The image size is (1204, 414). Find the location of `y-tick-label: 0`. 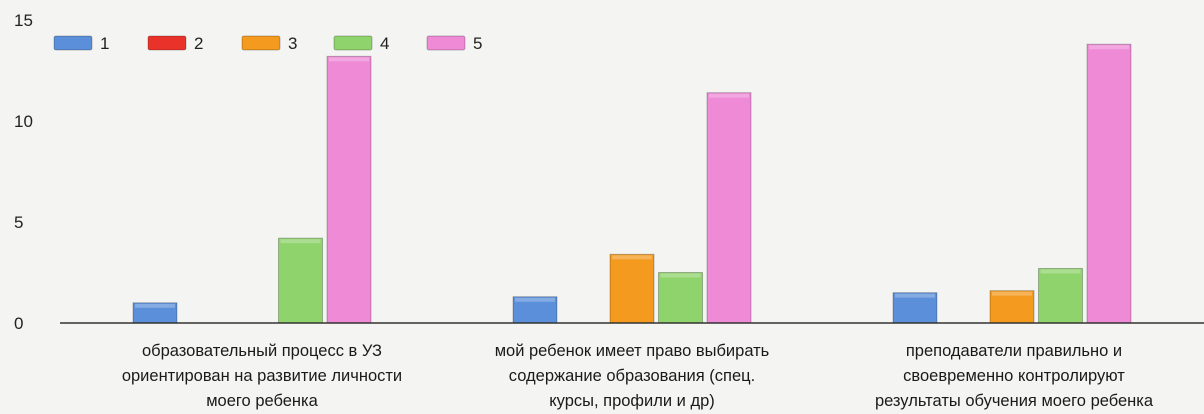

y-tick-label: 0 is located at coordinates (18, 323).